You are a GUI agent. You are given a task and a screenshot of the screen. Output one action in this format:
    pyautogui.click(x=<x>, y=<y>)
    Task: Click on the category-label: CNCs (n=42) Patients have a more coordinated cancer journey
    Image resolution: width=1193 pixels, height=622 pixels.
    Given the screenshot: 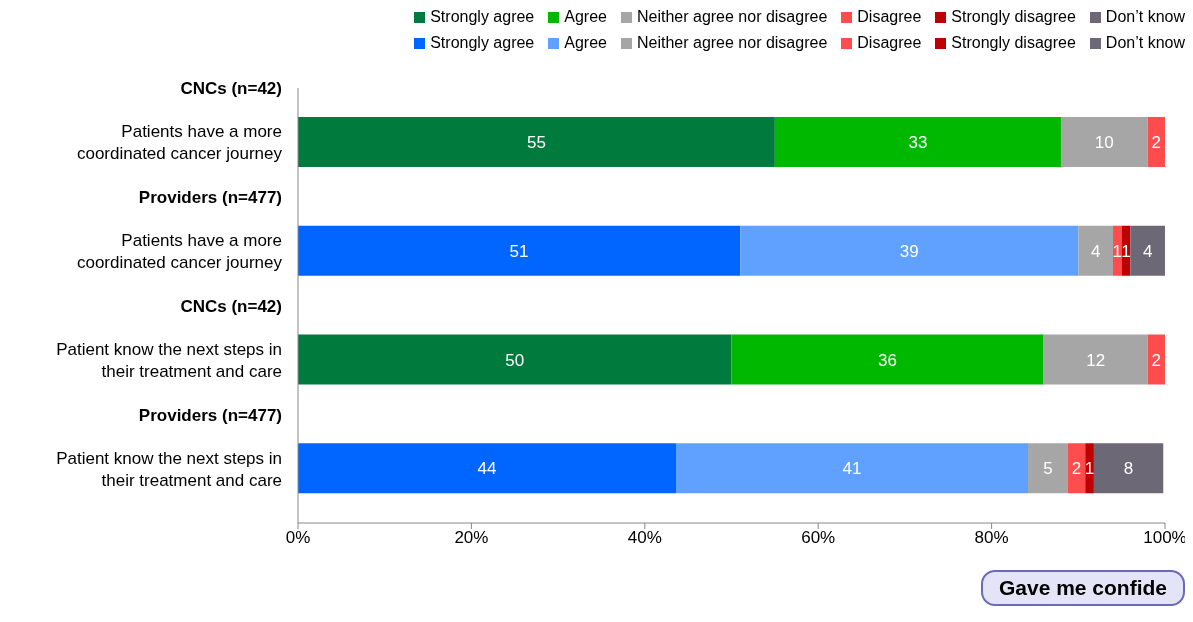 What is the action you would take?
    pyautogui.click(x=179, y=121)
    